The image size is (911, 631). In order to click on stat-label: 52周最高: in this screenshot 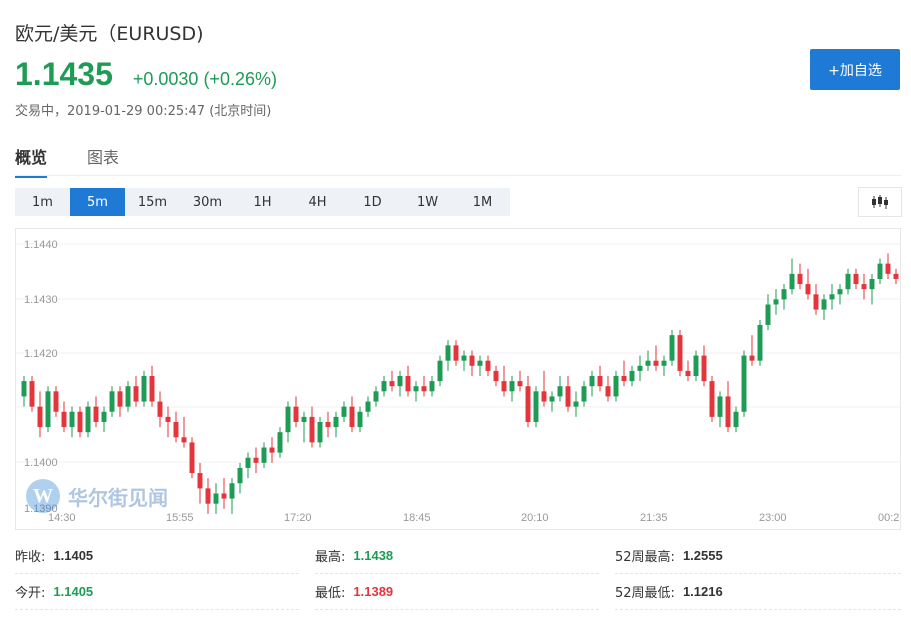, I will do `click(645, 557)`.